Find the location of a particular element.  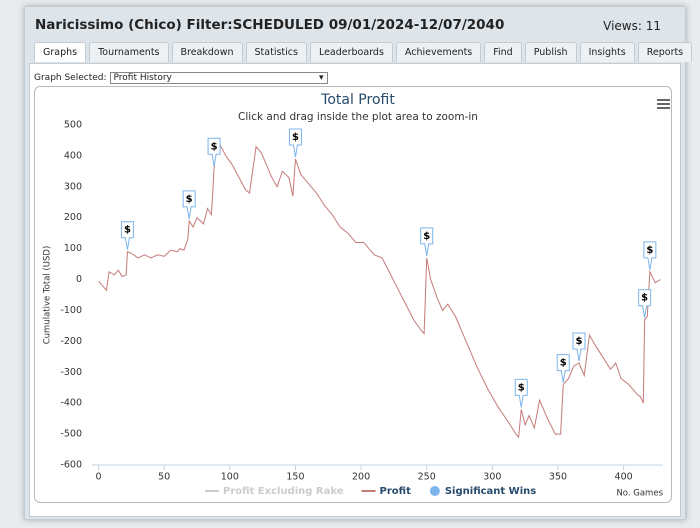

y-tick-label: -600 is located at coordinates (71, 465).